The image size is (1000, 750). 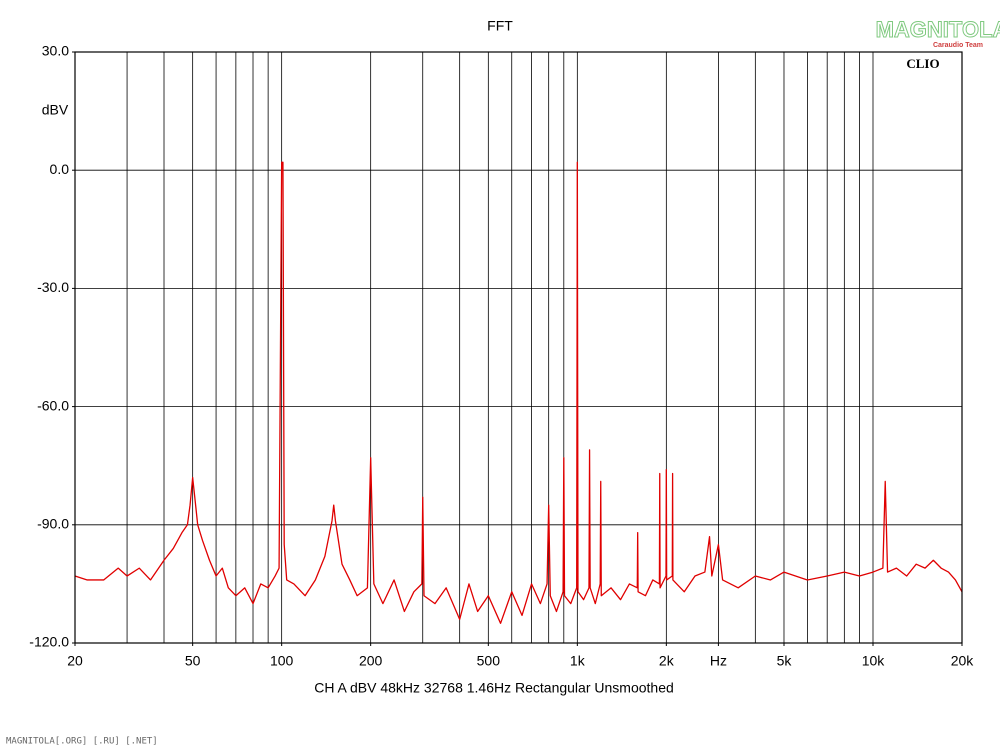 I want to click on y-tick-label: -120.0, so click(x=49, y=642).